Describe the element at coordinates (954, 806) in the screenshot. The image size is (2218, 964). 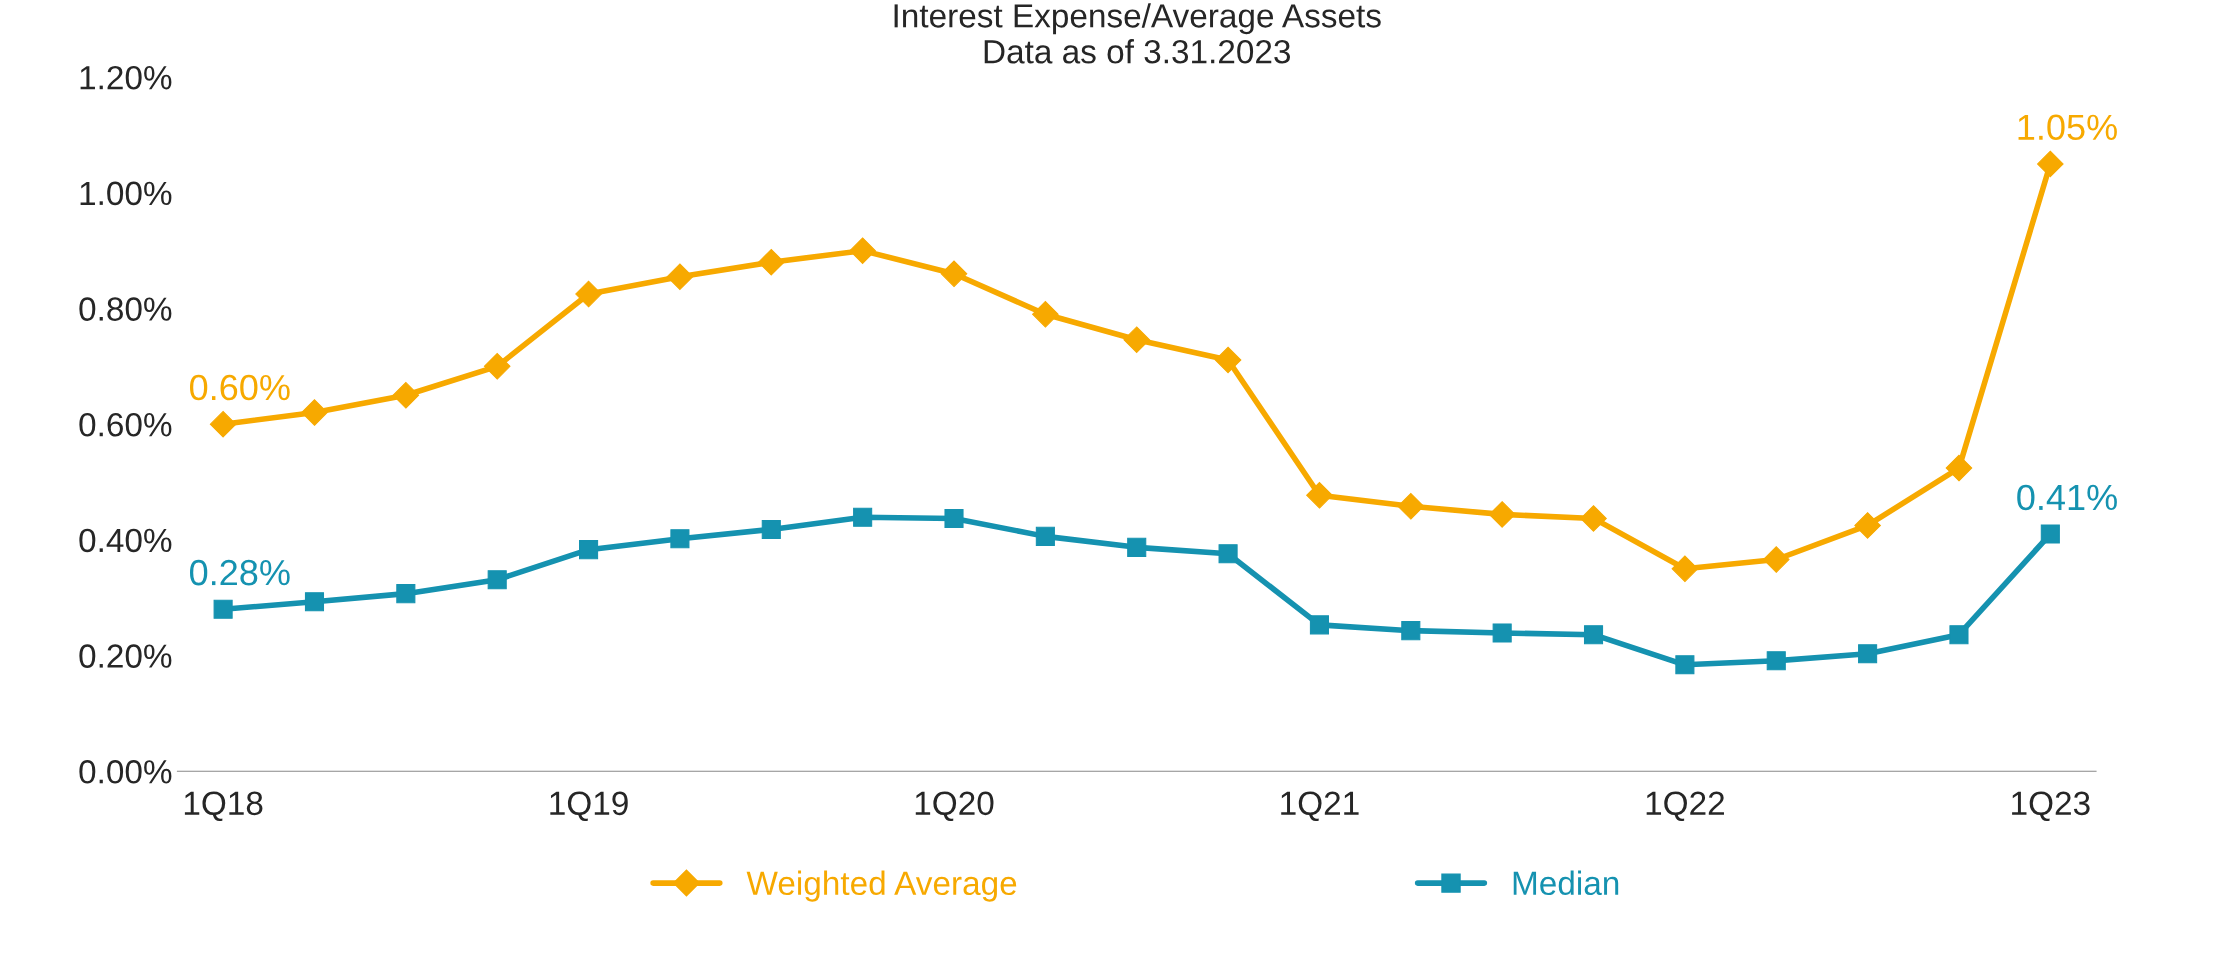
I see `x-tick-label: 1Q20` at that location.